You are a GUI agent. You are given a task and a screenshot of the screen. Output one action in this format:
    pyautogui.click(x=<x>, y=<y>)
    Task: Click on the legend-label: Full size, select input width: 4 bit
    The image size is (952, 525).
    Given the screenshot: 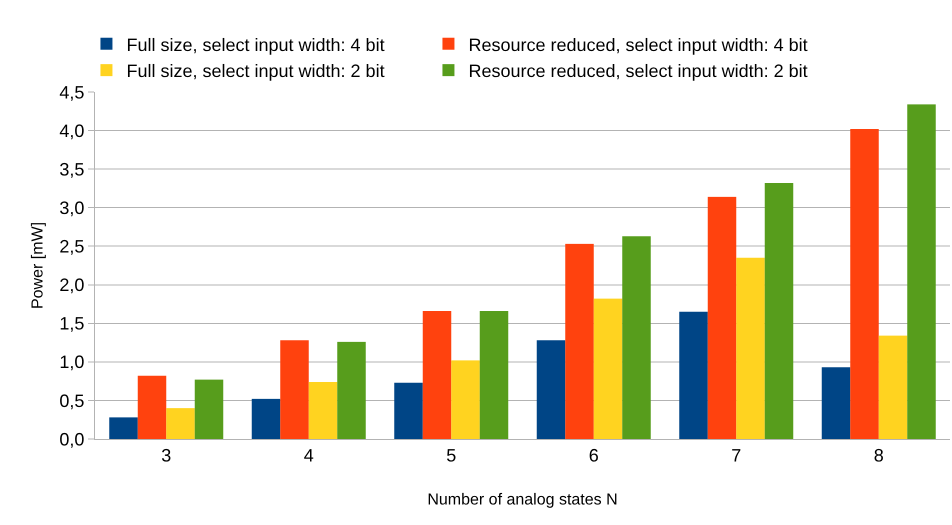 What is the action you would take?
    pyautogui.click(x=255, y=44)
    